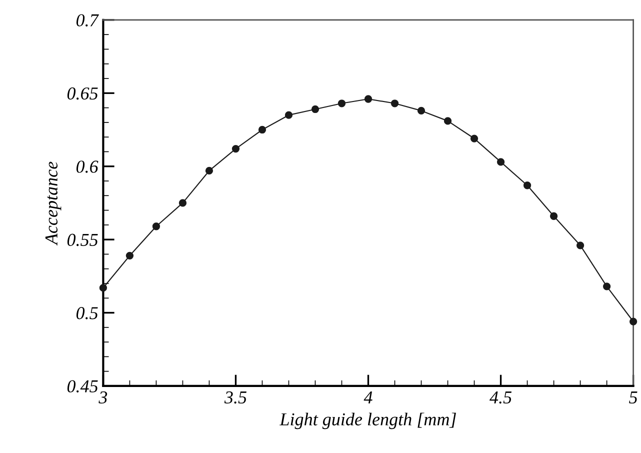 Image resolution: width=641 pixels, height=453 pixels. What do you see at coordinates (87, 313) in the screenshot?
I see `y-tick-label: 0.5` at bounding box center [87, 313].